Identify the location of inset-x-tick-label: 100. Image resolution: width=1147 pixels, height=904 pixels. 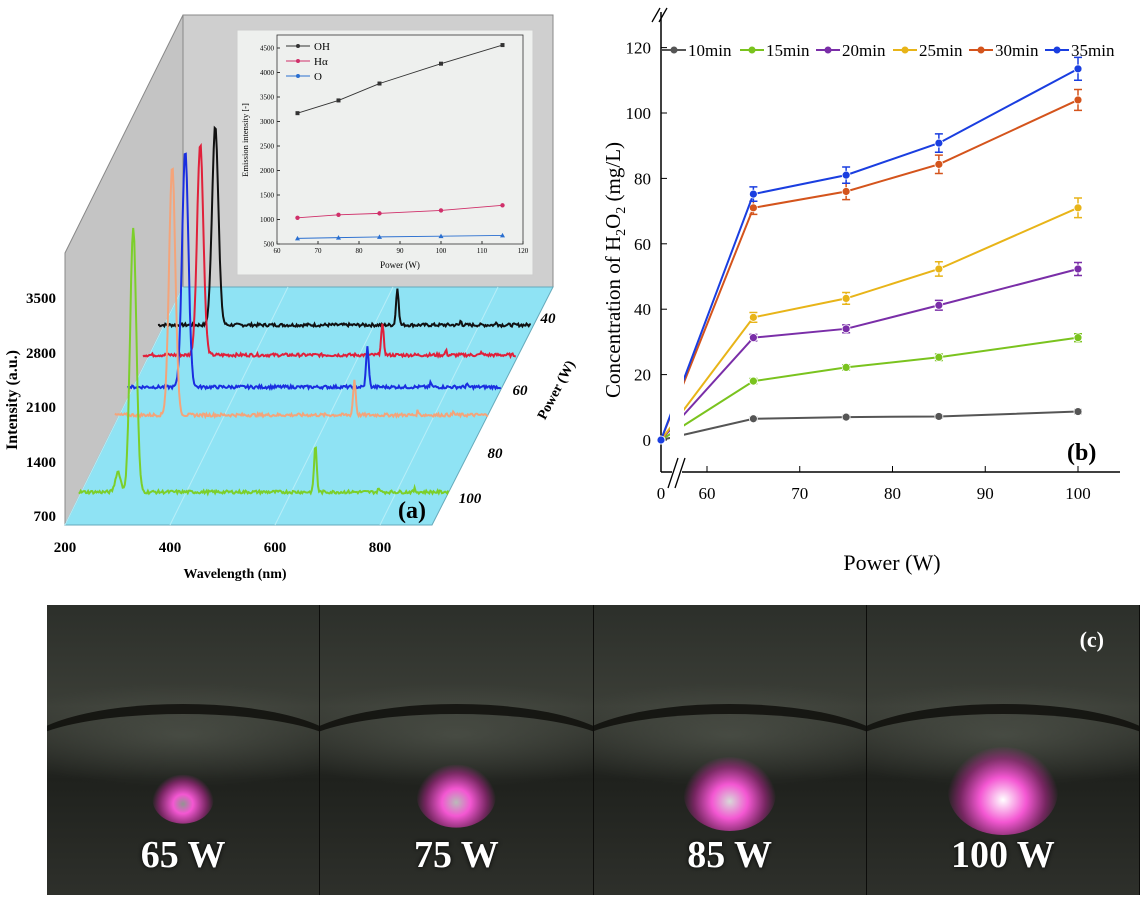
(441, 251).